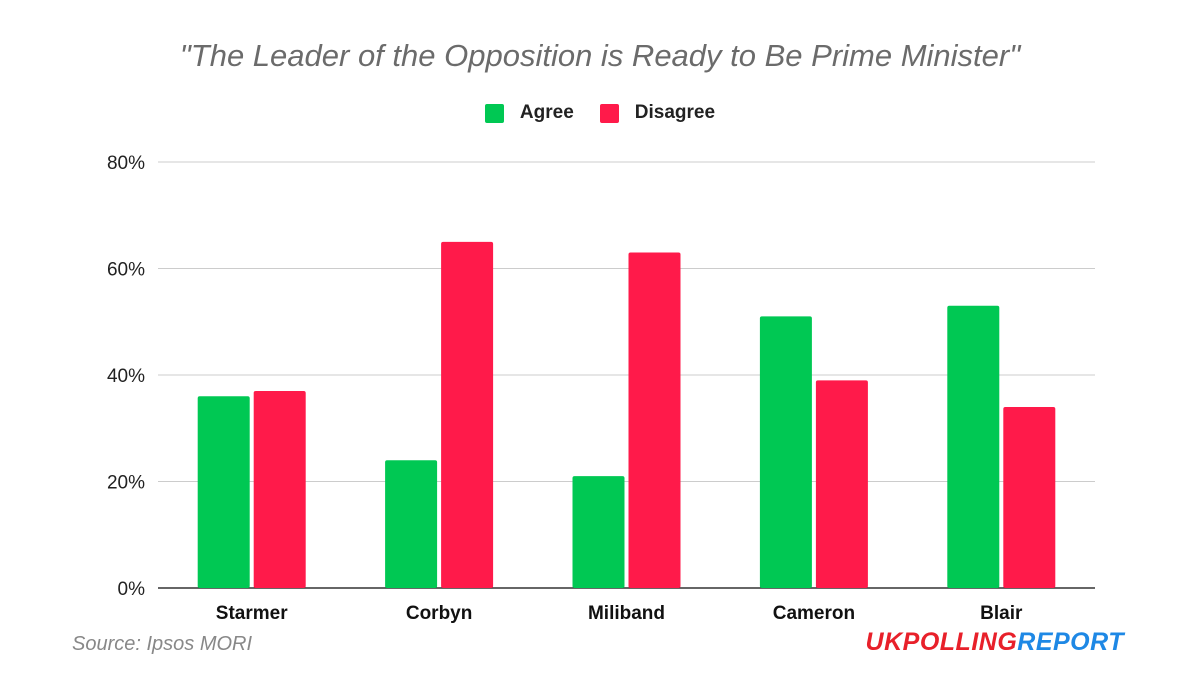 The height and width of the screenshot is (675, 1200). I want to click on bar-disagree-cameron, so click(841, 484).